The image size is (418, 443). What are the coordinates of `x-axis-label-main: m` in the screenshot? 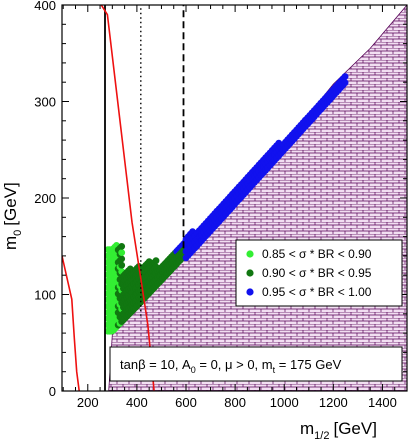 It's located at (307, 428).